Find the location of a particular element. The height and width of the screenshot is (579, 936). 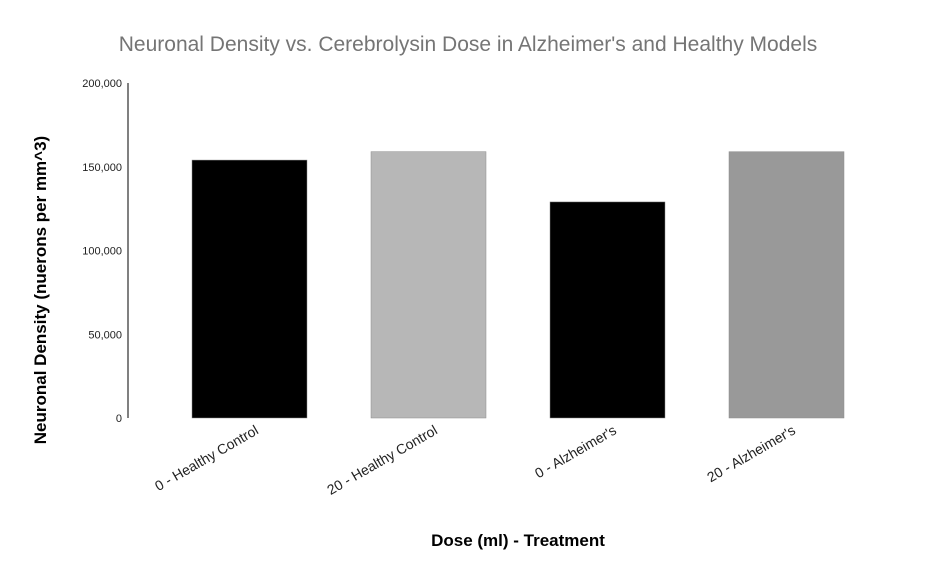

y-axis-title: Neuronal Density (nuerons per mm^3) is located at coordinates (40, 290).